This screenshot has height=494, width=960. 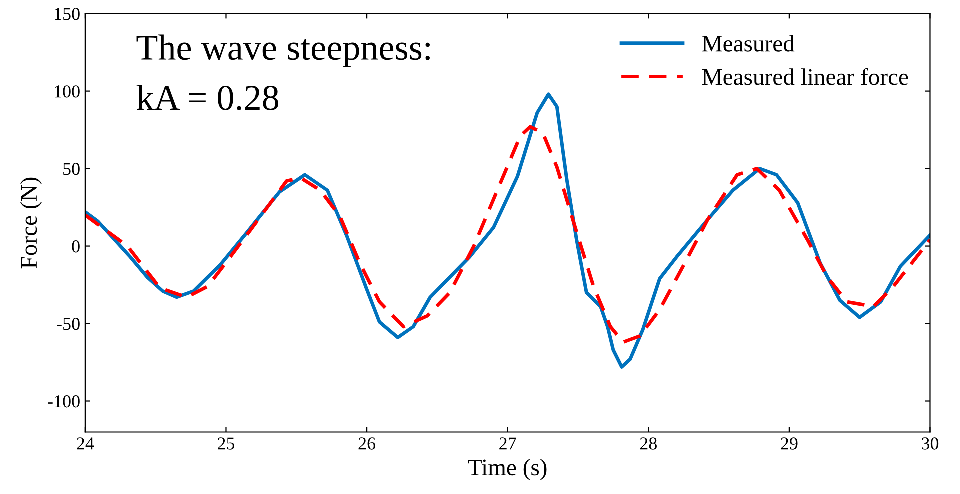 I want to click on x-tick-label: 25, so click(x=226, y=444).